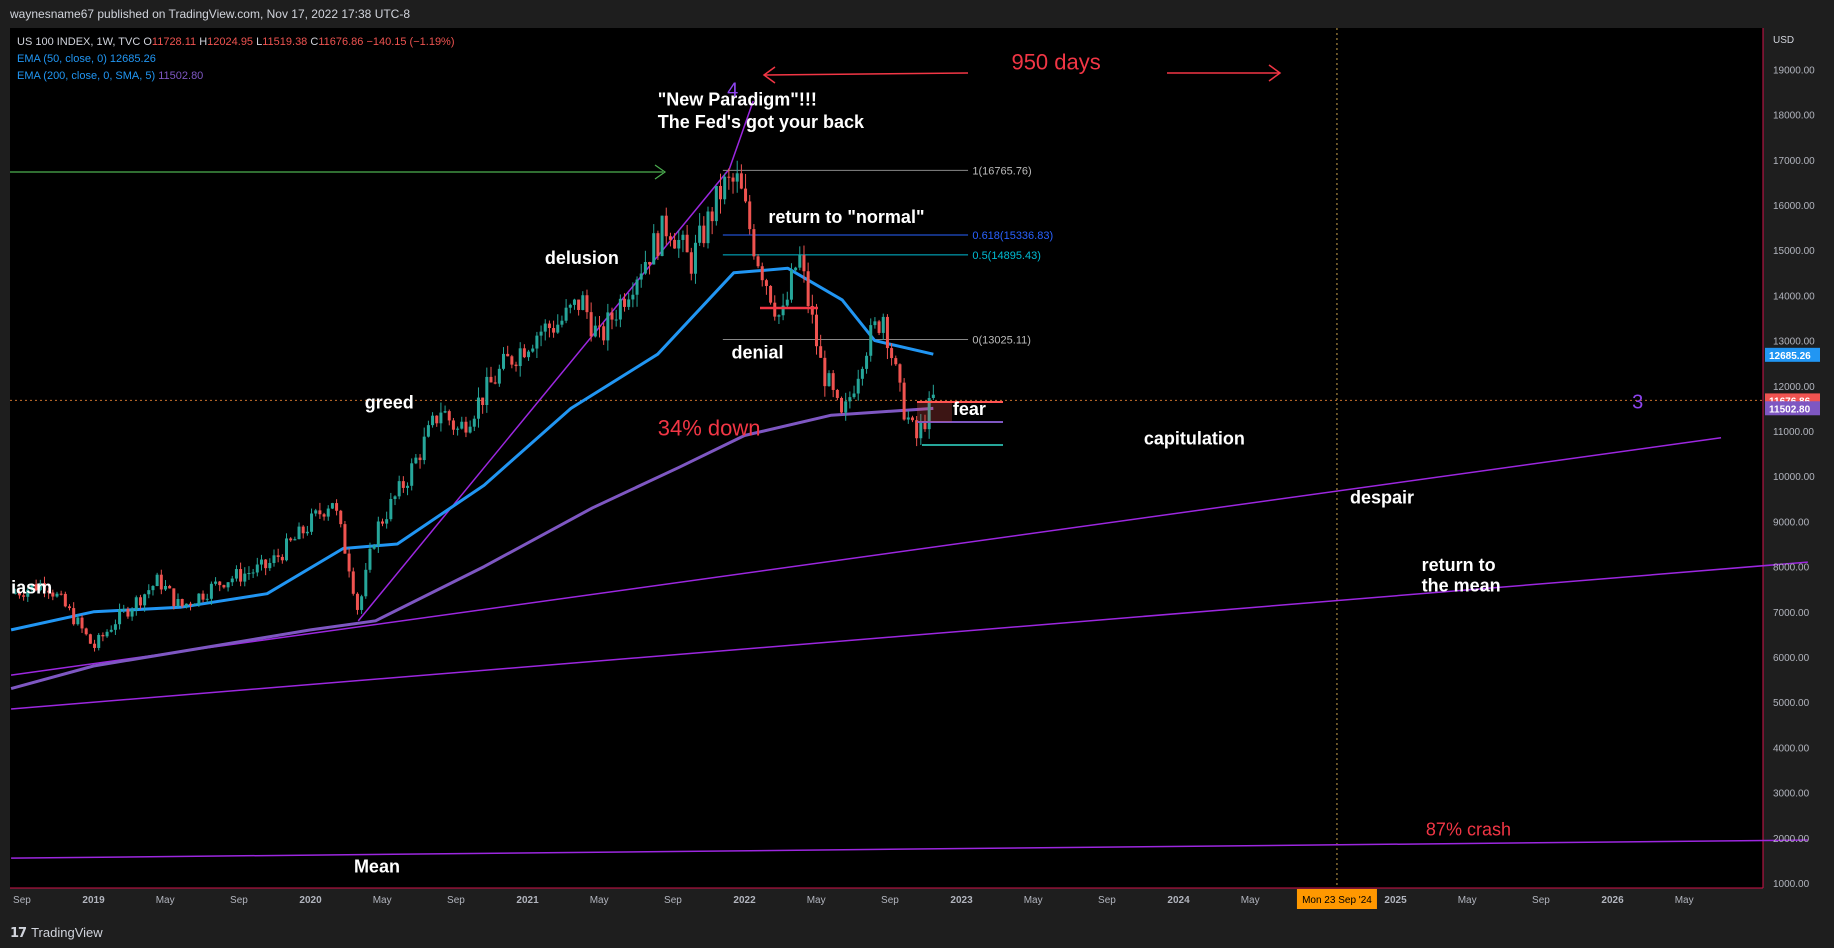  I want to click on annotation-label: return to, so click(1459, 565).